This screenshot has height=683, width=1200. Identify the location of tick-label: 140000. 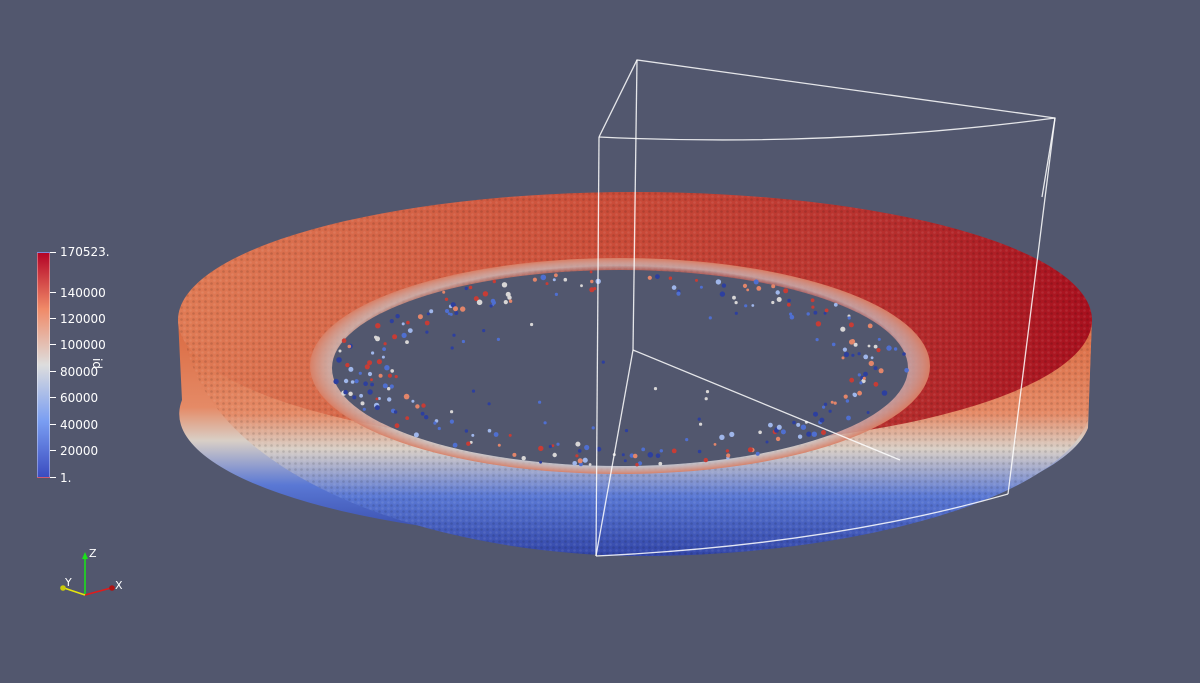
(83, 293).